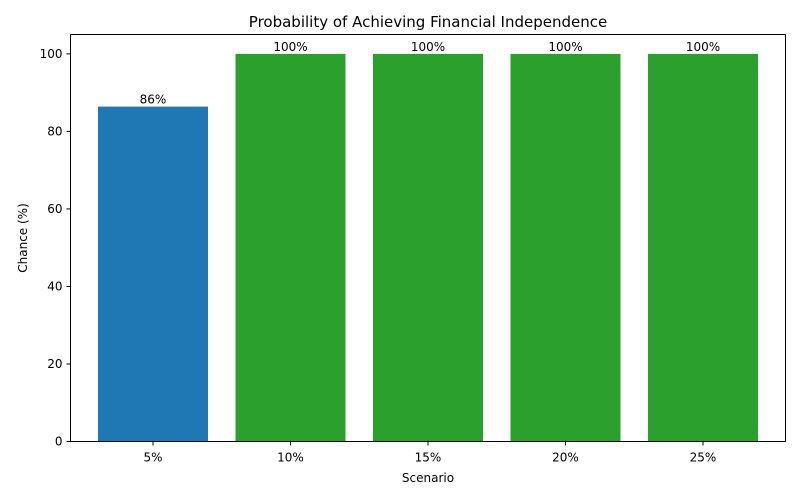  Describe the element at coordinates (54, 131) in the screenshot. I see `y-tick-label: 80` at that location.